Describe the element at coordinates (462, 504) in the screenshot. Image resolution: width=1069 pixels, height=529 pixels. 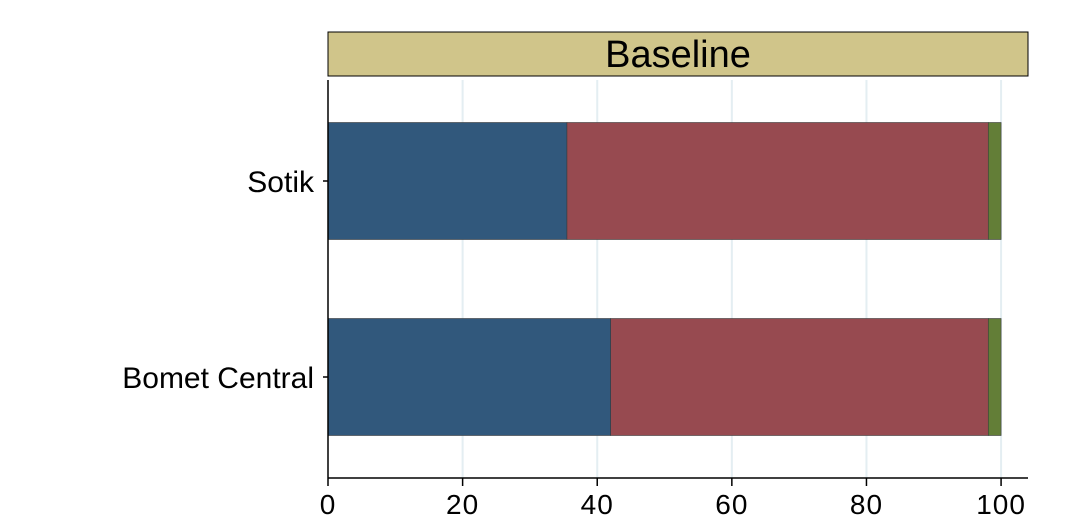
I see `x-tick-label-20: 20` at that location.